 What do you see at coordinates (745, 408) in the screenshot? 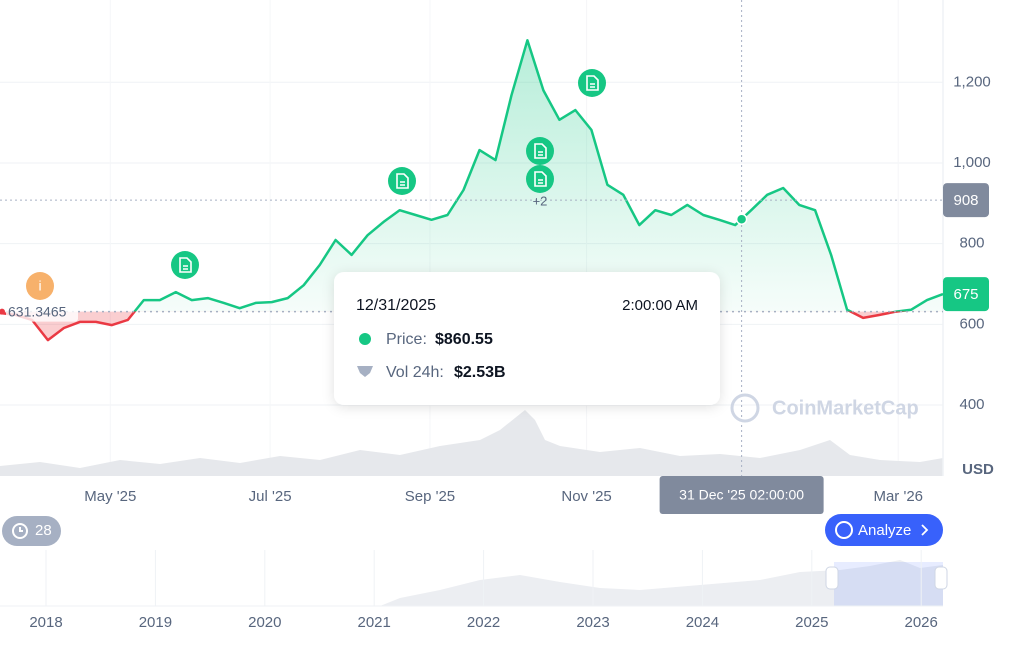
I see `watermark-logo` at bounding box center [745, 408].